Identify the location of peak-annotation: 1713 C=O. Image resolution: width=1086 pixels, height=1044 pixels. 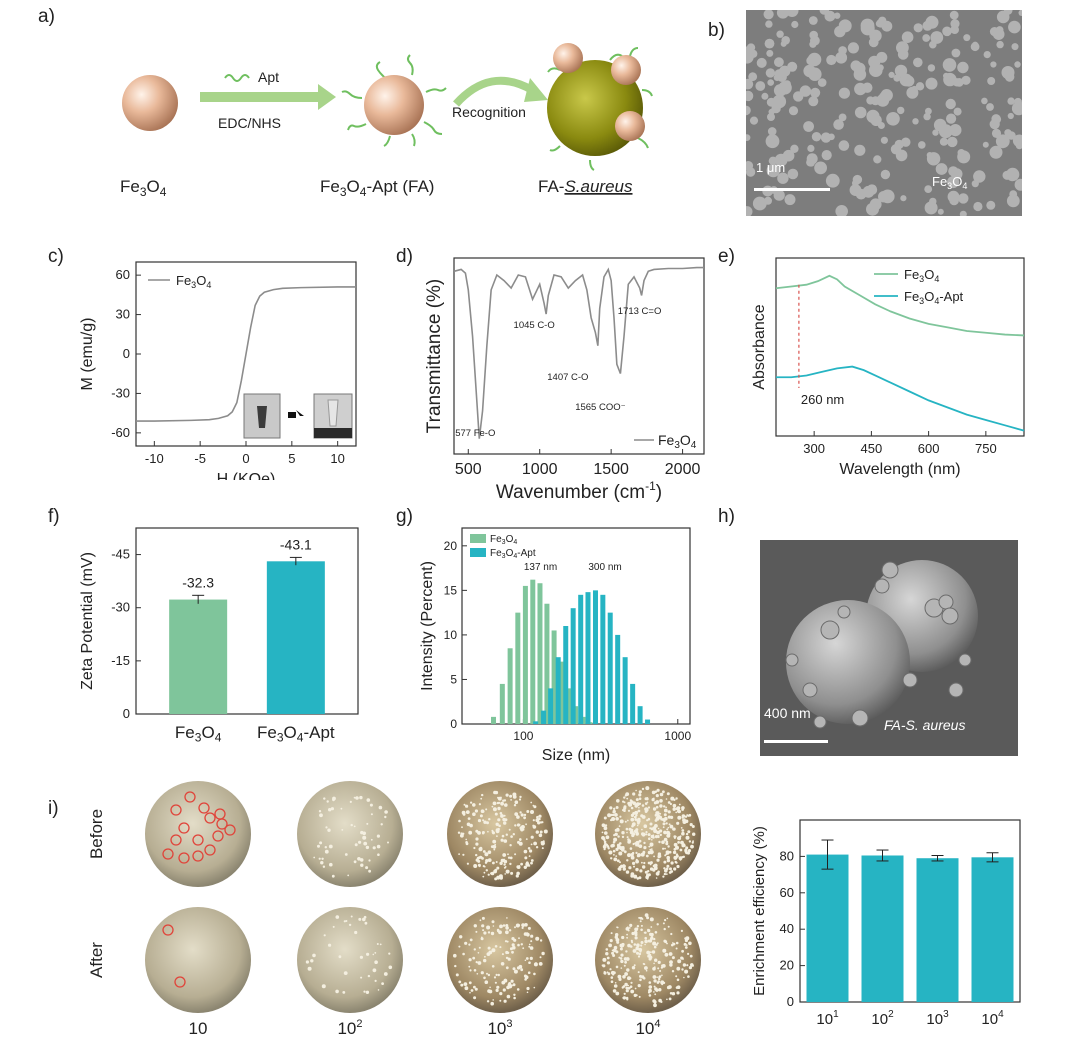
(640, 311).